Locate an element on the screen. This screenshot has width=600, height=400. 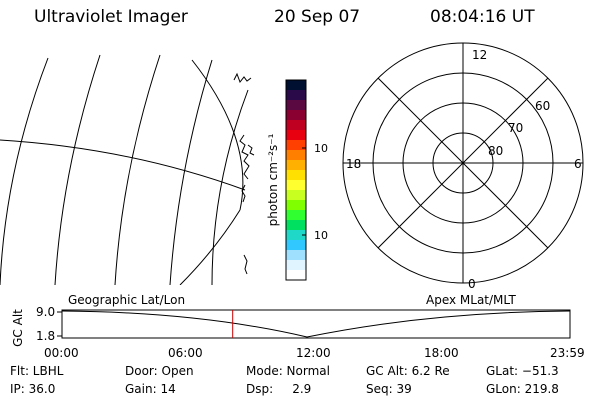
polar-label-top: 12 is located at coordinates (479, 55).